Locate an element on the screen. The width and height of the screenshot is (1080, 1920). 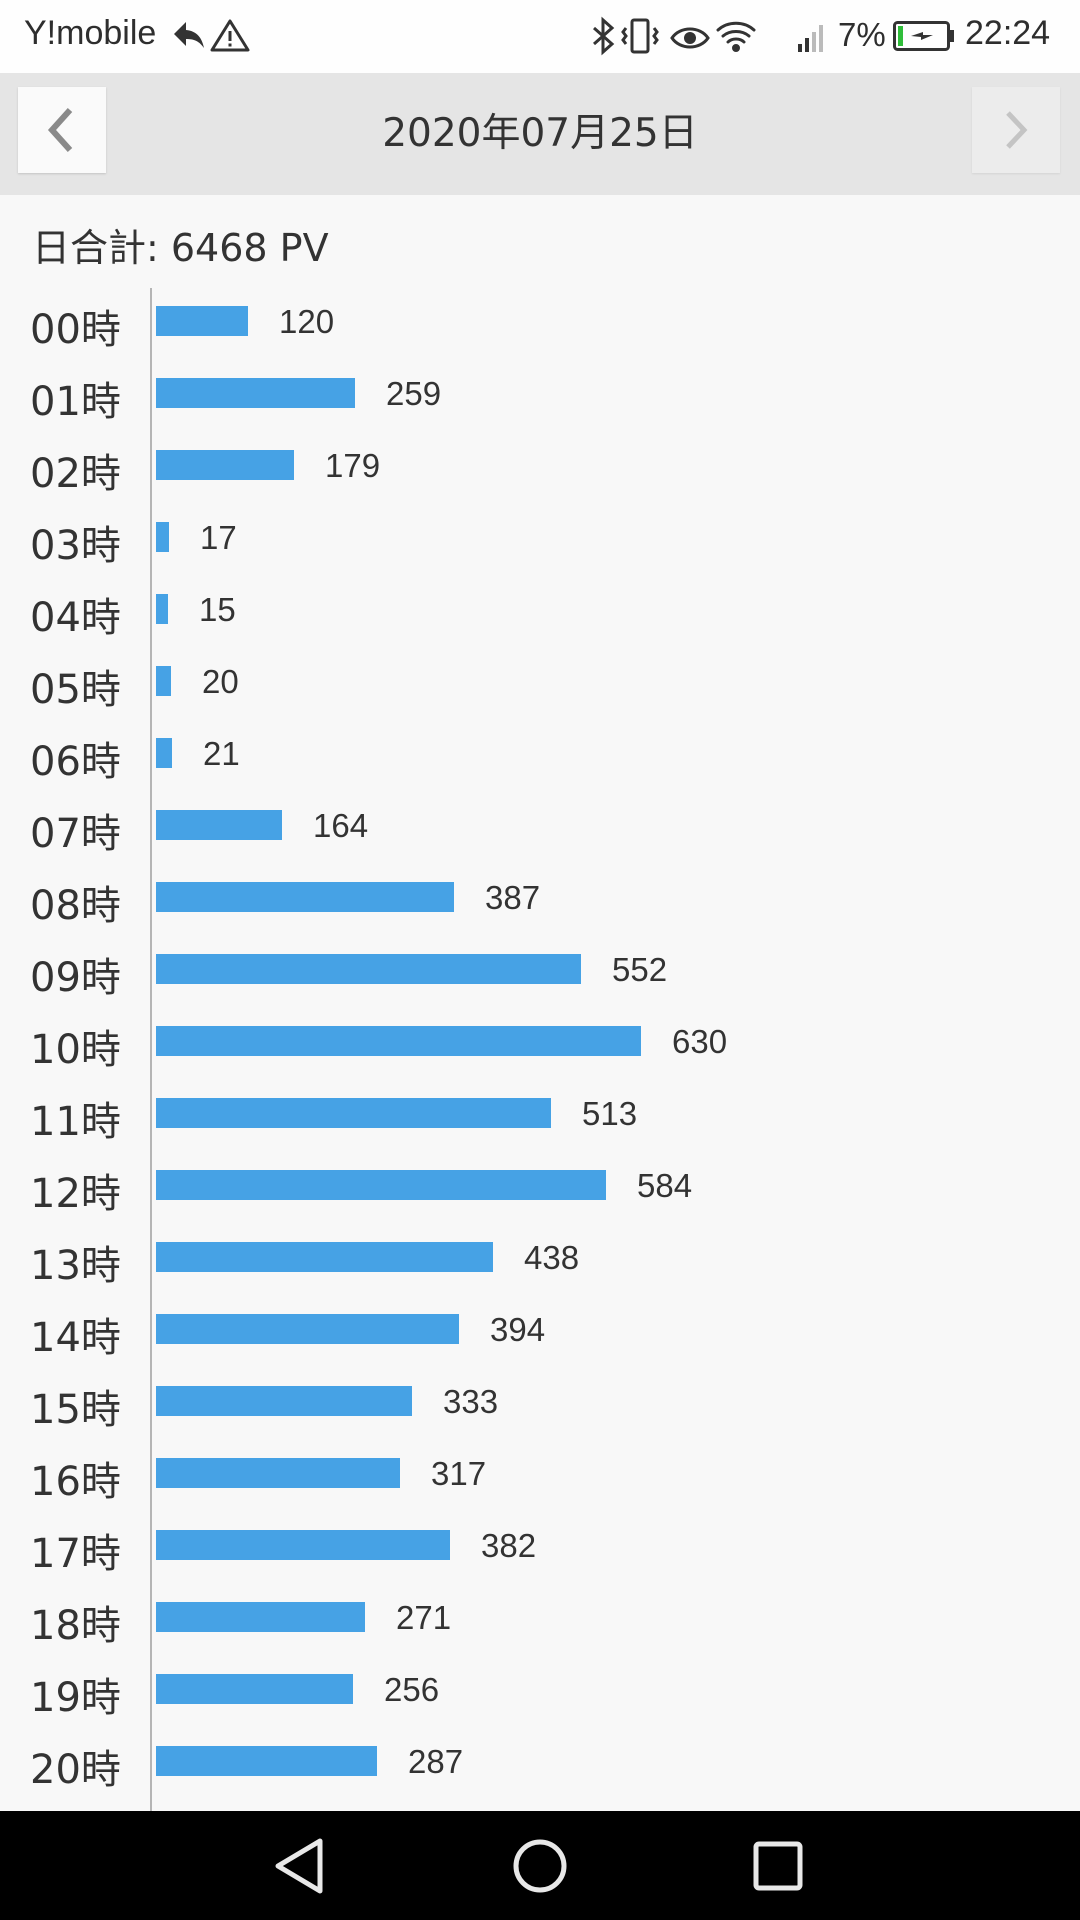
chart-row: 11時 513 is located at coordinates (540, 1113).